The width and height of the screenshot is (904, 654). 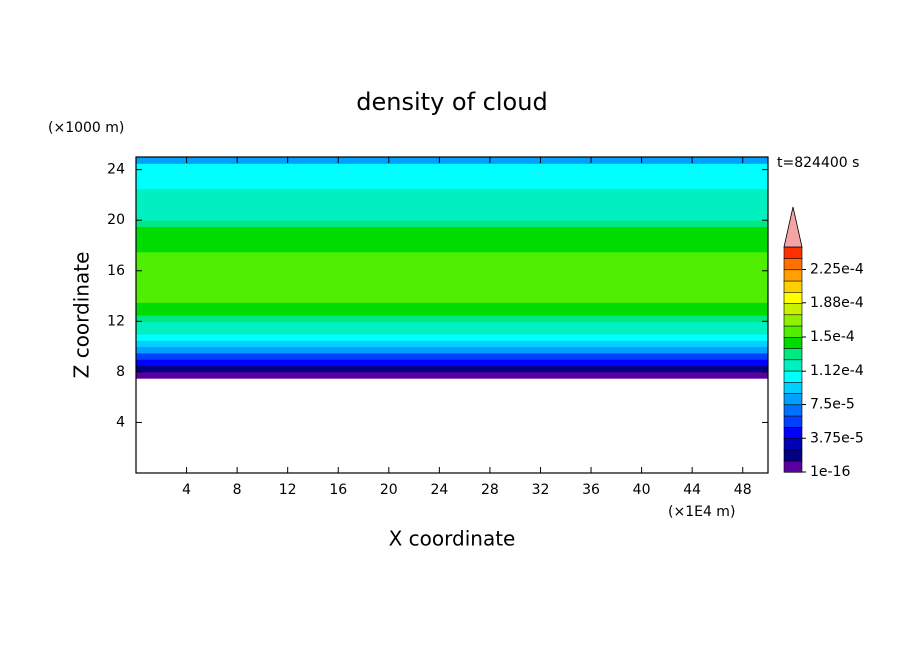 What do you see at coordinates (818, 163) in the screenshot?
I see `annotation: t=824400 s` at bounding box center [818, 163].